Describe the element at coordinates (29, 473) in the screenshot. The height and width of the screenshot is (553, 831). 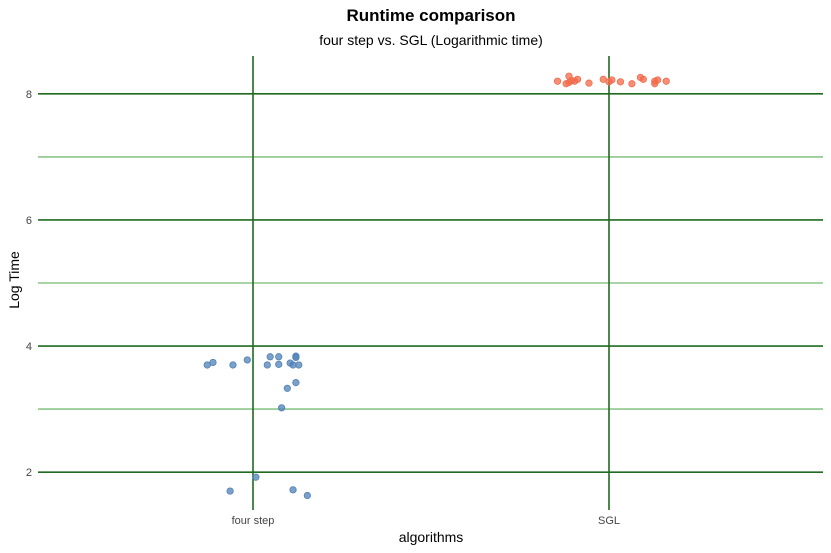
I see `y-tick-label: 2` at that location.